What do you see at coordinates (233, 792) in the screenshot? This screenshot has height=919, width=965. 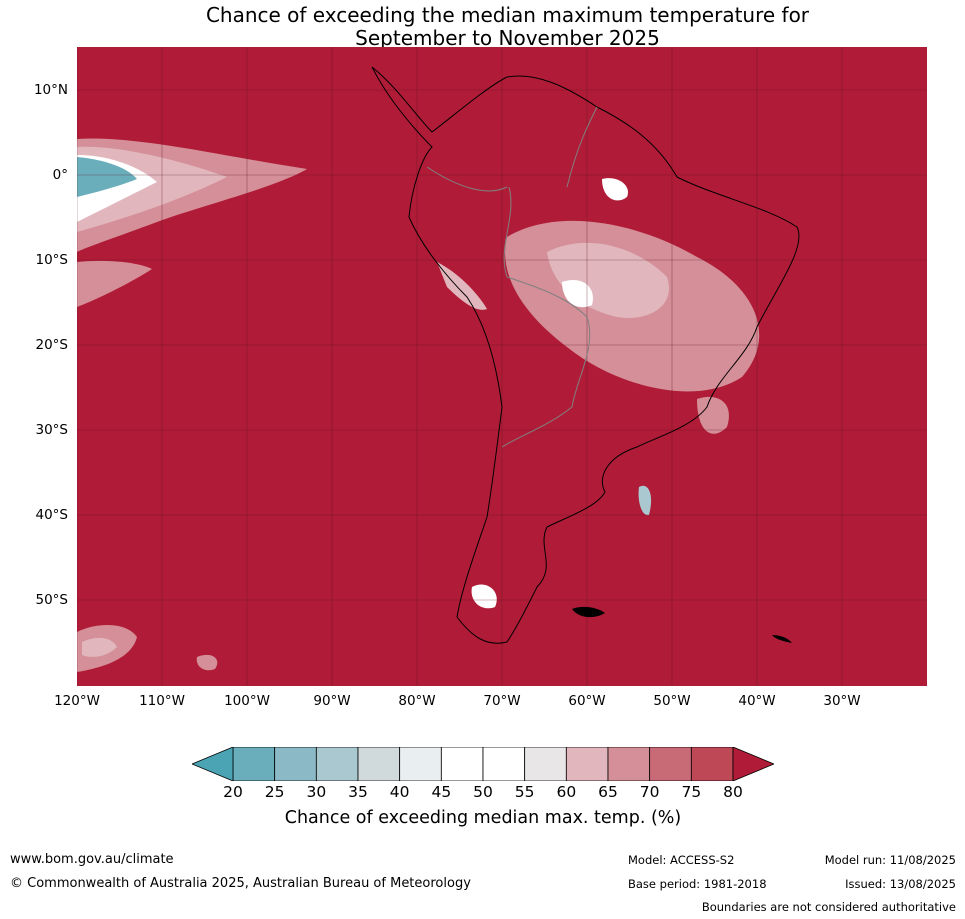 I see `colorbar-tick-label: 20` at bounding box center [233, 792].